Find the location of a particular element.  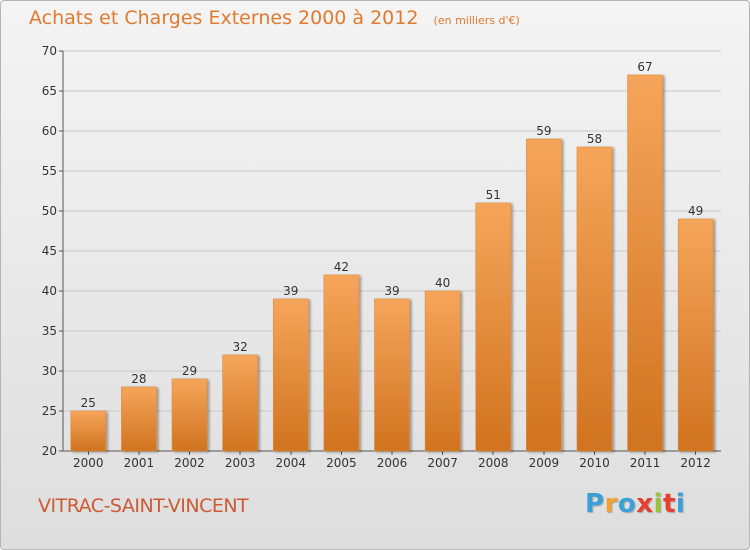

bar-2012 is located at coordinates (695, 335).